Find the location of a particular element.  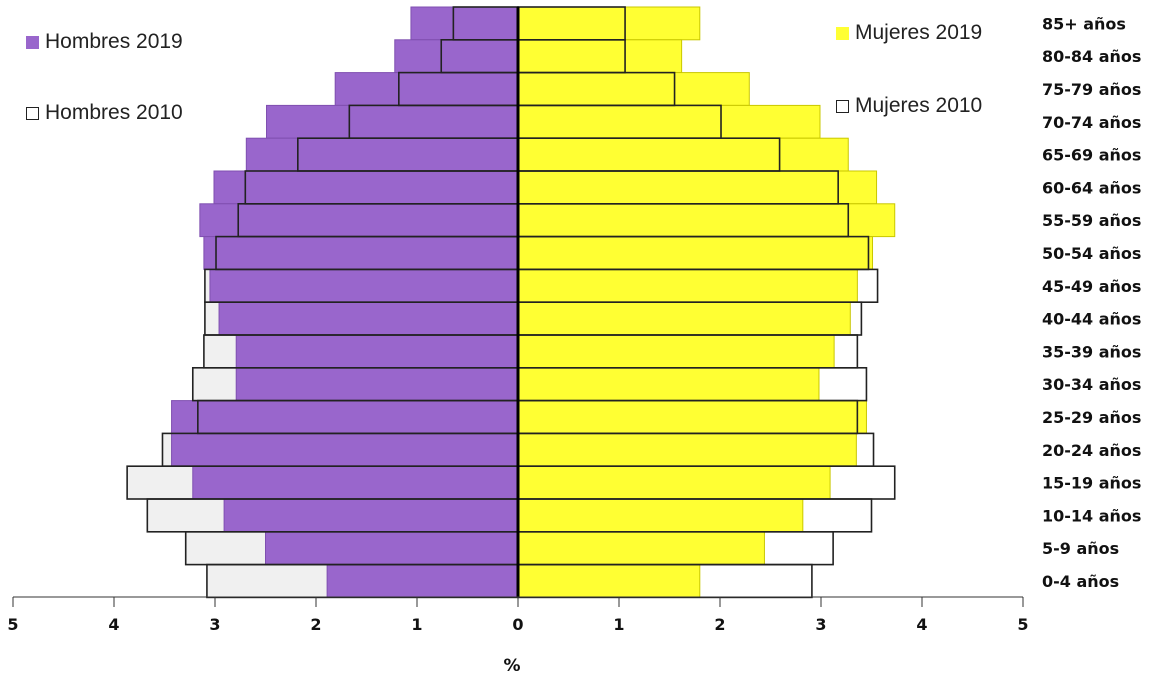

bar-hombres-2019-25-29-a-os is located at coordinates (345, 417).